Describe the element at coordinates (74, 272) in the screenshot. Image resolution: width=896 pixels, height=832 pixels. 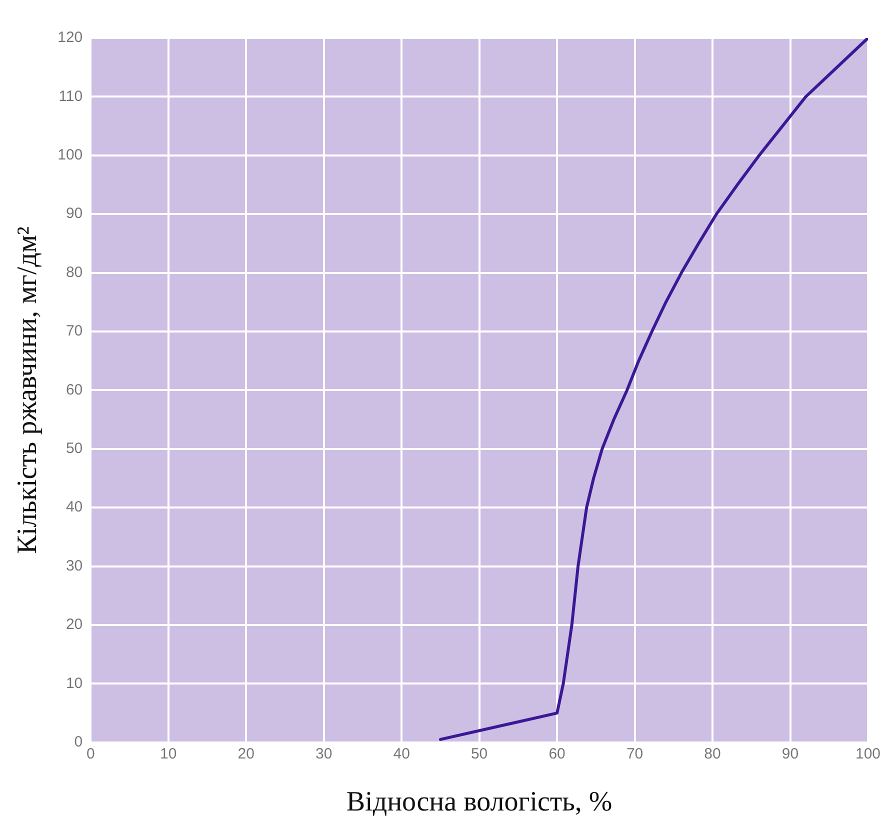
I see `y-tick-label: 80` at that location.